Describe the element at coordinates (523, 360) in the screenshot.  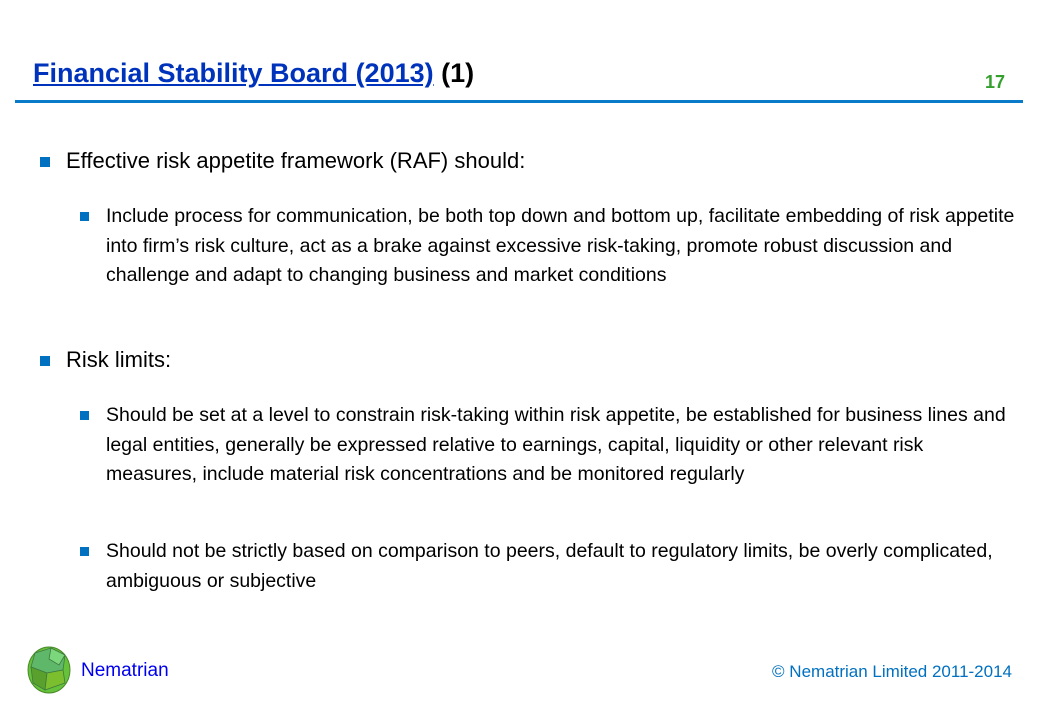
I see `bullet-level1: Risk limits:` at that location.